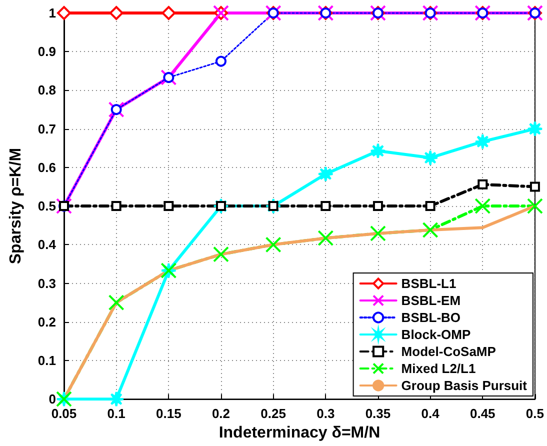  Describe the element at coordinates (464, 385) in the screenshot. I see `legend-label: Group Basis Pursuit` at that location.